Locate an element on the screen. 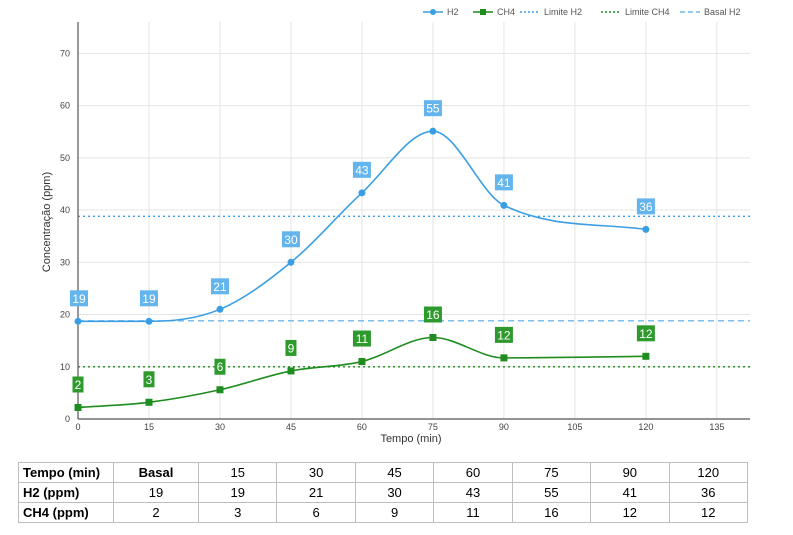 This screenshot has width=793, height=535. h2-data-label: 36 is located at coordinates (646, 207).